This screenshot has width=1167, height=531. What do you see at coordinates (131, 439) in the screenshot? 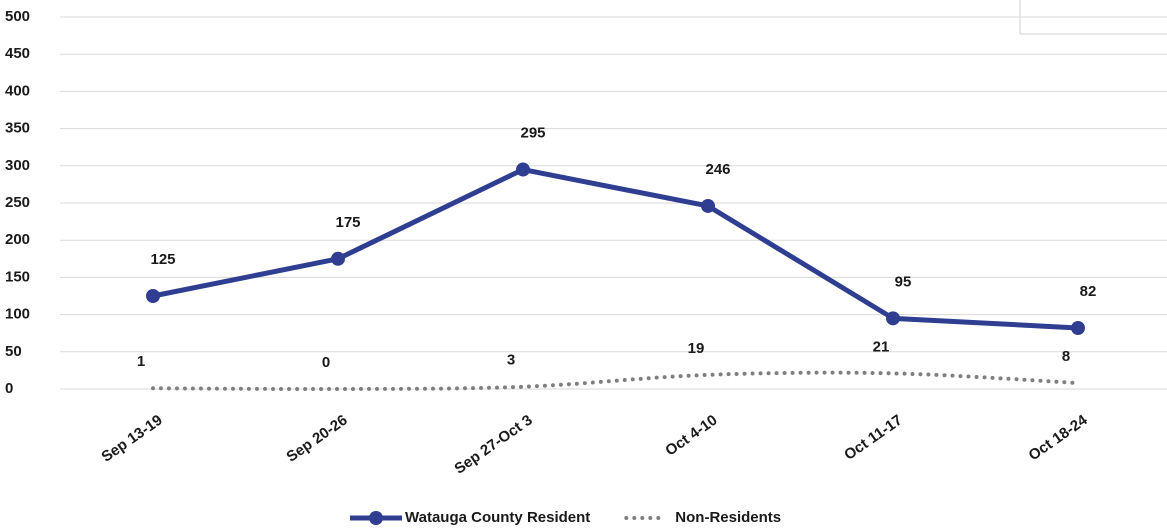
I see `x-tick-label: Sep 13-19` at bounding box center [131, 439].